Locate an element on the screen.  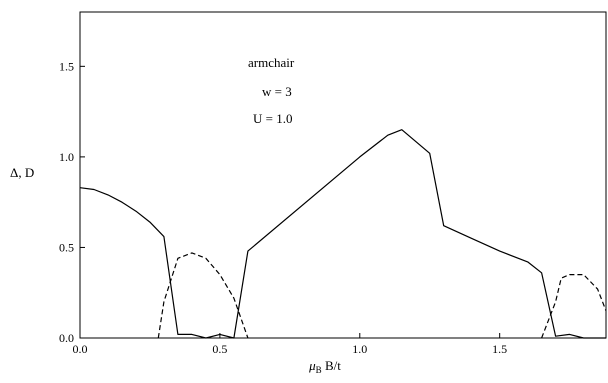
x-tick-label: 0.5 is located at coordinates (219, 349).